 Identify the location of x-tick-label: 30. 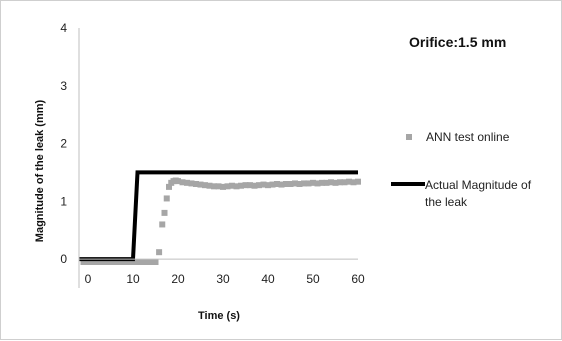
(223, 279).